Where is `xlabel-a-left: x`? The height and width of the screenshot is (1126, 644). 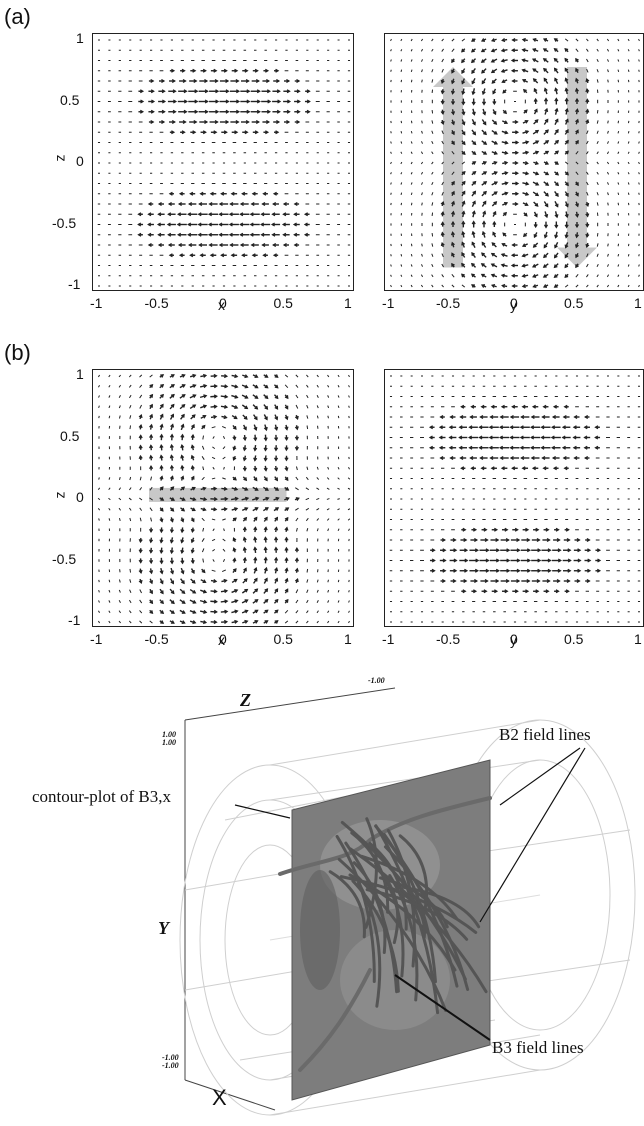 xlabel-a-left: x is located at coordinates (221, 305).